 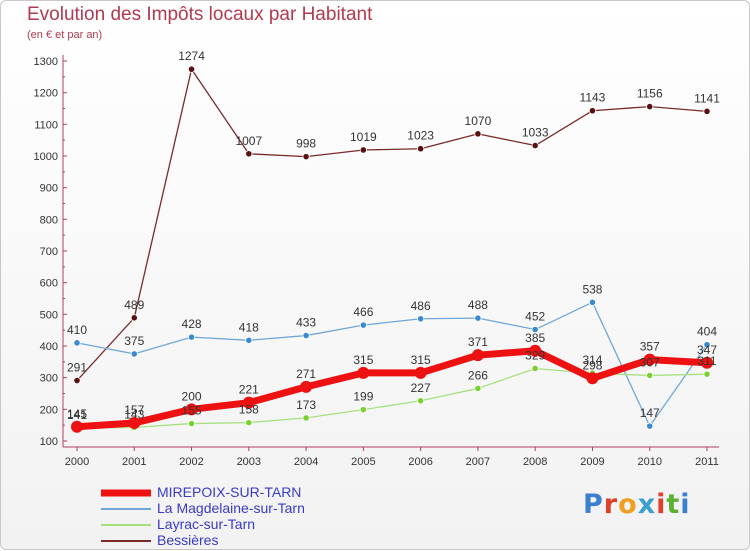 What do you see at coordinates (363, 312) in the screenshot?
I see `data-label-la-magdelaine-sur-tarn: 466` at bounding box center [363, 312].